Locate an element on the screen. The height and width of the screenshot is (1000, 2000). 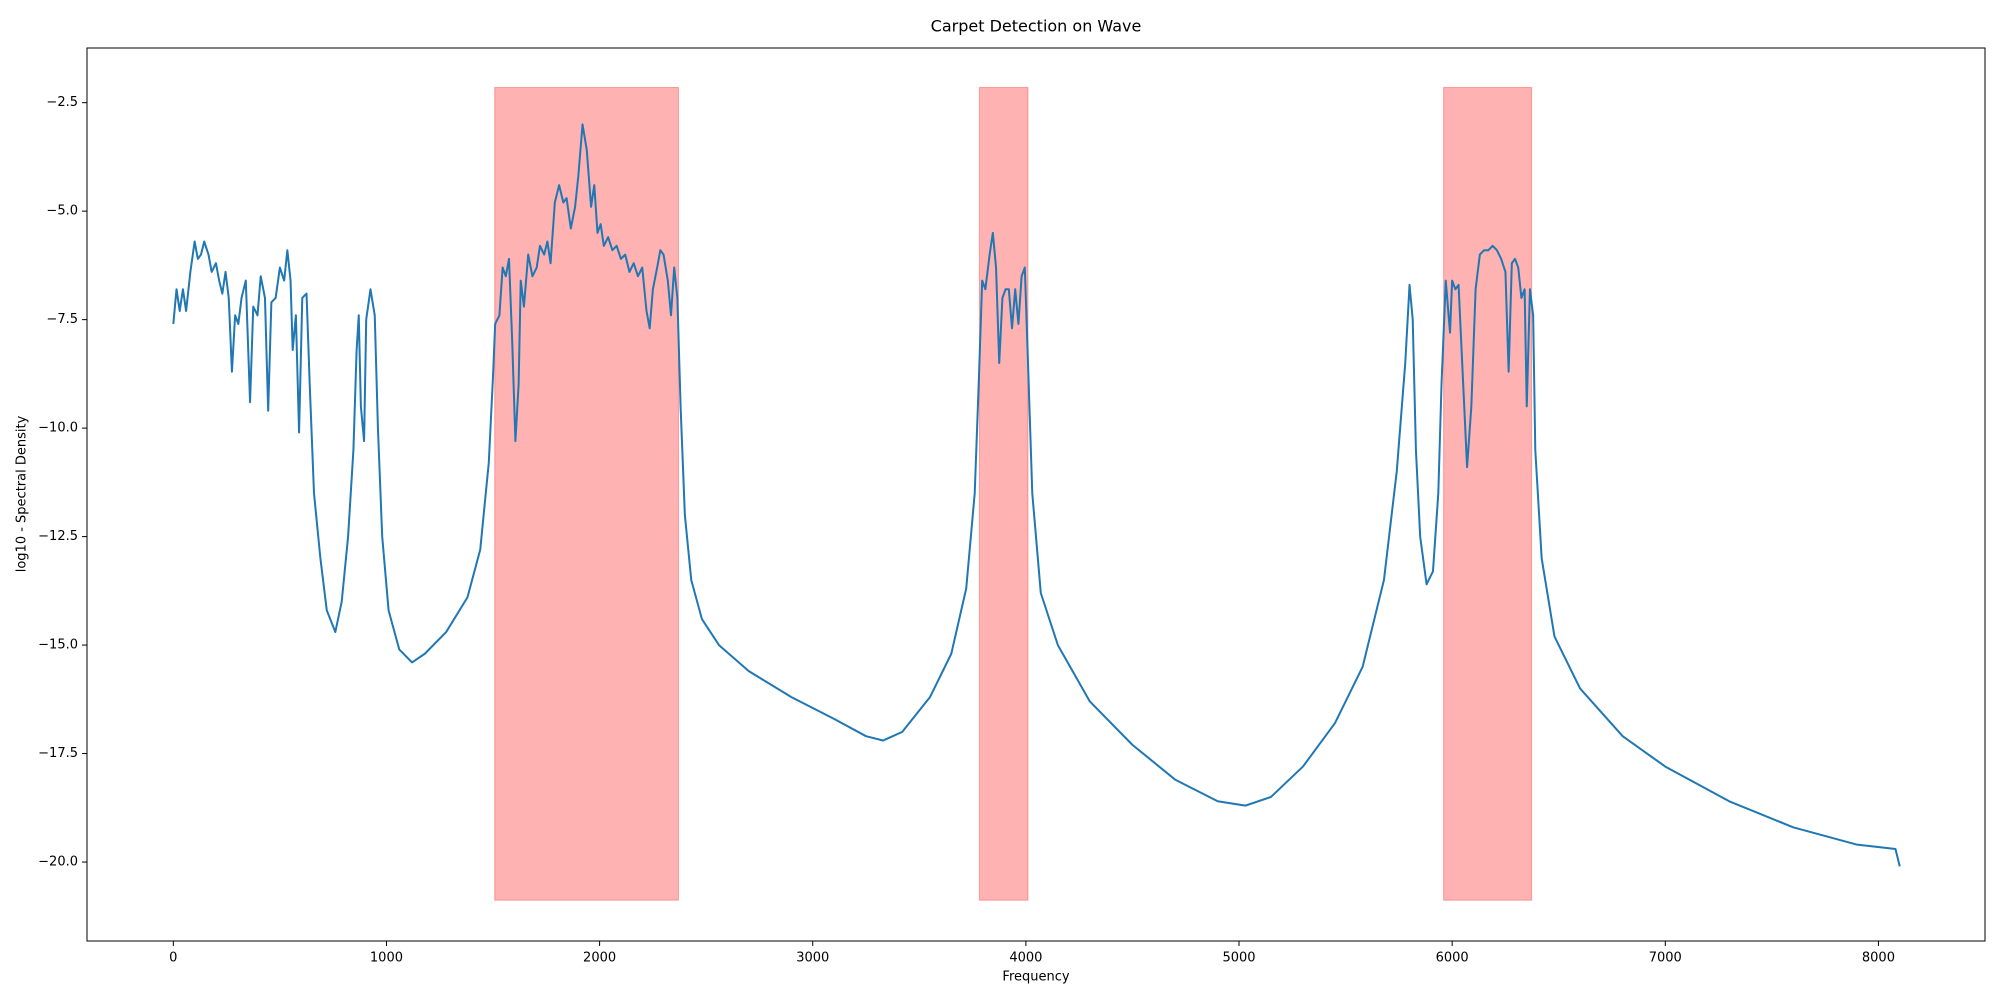
y-tick-label: −17.5 is located at coordinates (58, 753).